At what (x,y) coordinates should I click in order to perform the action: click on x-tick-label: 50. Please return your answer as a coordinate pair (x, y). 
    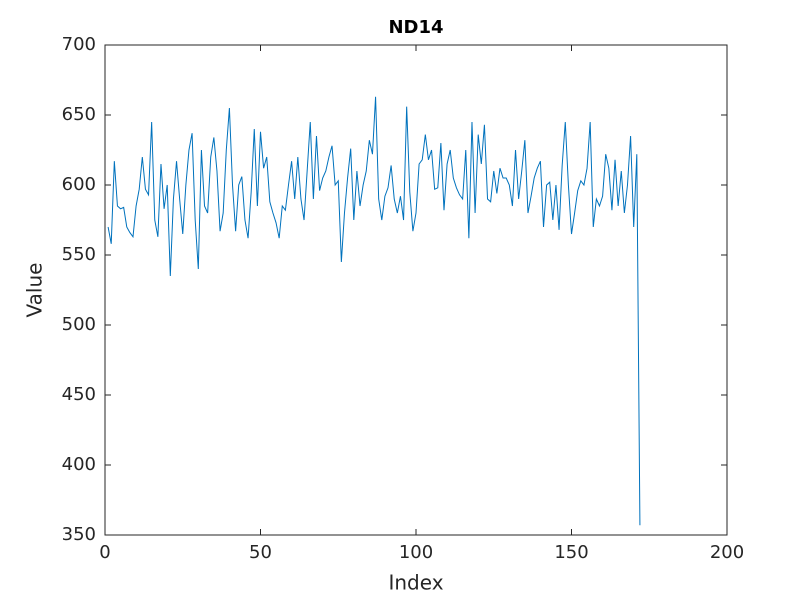
    Looking at the image, I should click on (260, 552).